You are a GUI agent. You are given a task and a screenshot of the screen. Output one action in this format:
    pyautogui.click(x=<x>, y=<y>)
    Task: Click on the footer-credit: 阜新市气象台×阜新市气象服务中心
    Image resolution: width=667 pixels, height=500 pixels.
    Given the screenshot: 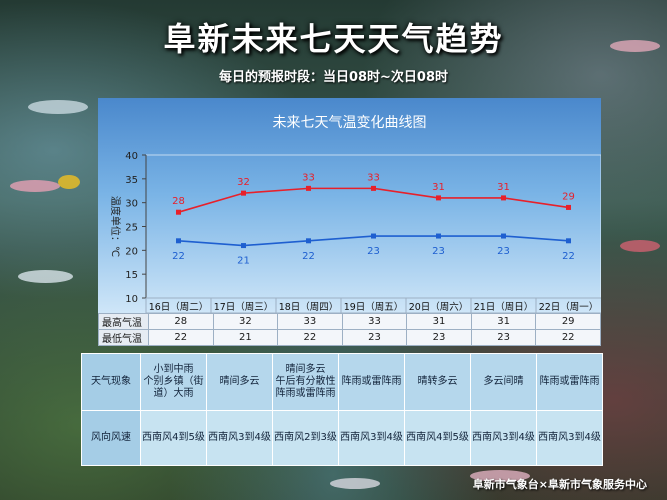 What is the action you would take?
    pyautogui.click(x=559, y=484)
    